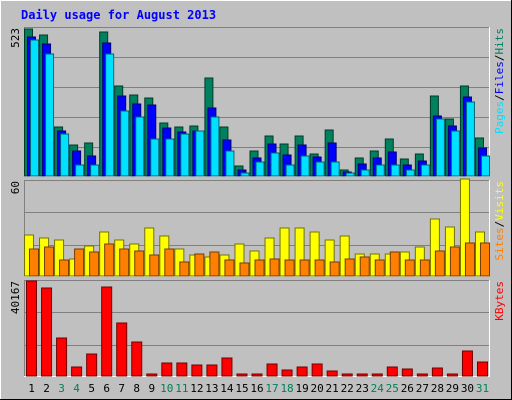 This screenshot has height=400, width=512. Describe the element at coordinates (271, 388) in the screenshot. I see `x-tick-label: 17` at that location.